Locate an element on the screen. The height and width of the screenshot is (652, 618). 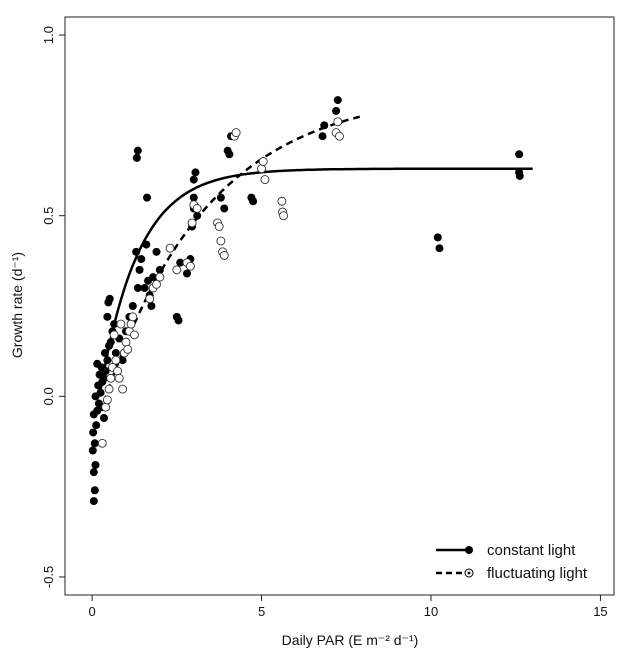
legend: constant light fluctuating light is located at coordinates (512, 562).